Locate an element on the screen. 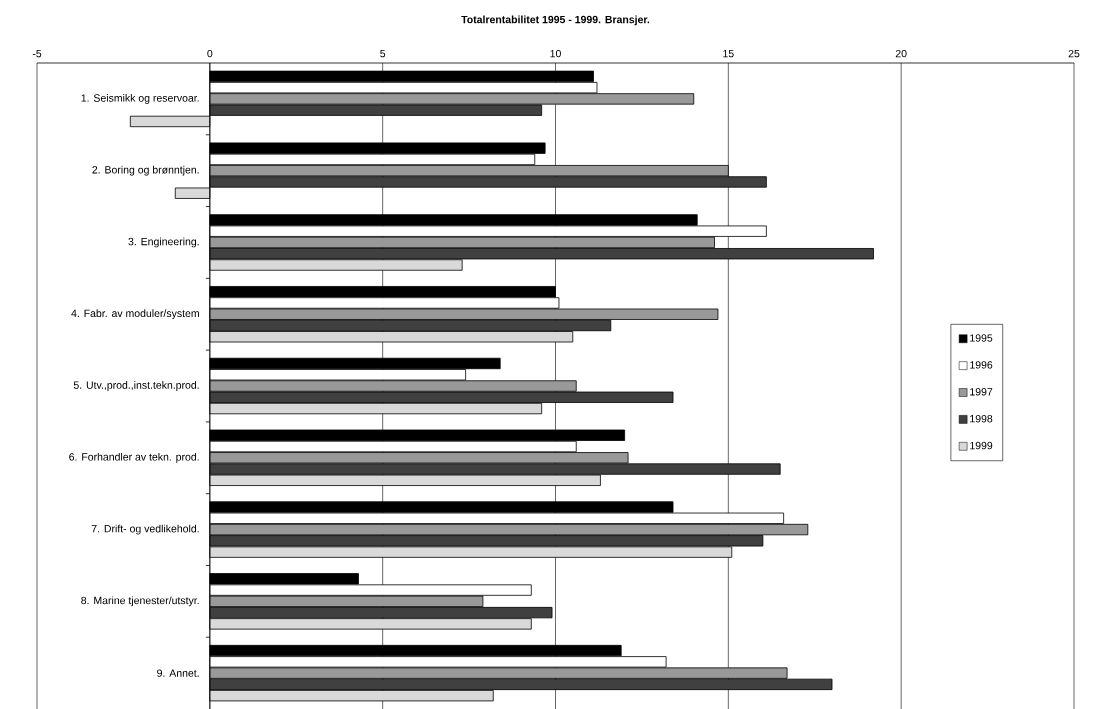  x-tick-label: 15 is located at coordinates (728, 53).